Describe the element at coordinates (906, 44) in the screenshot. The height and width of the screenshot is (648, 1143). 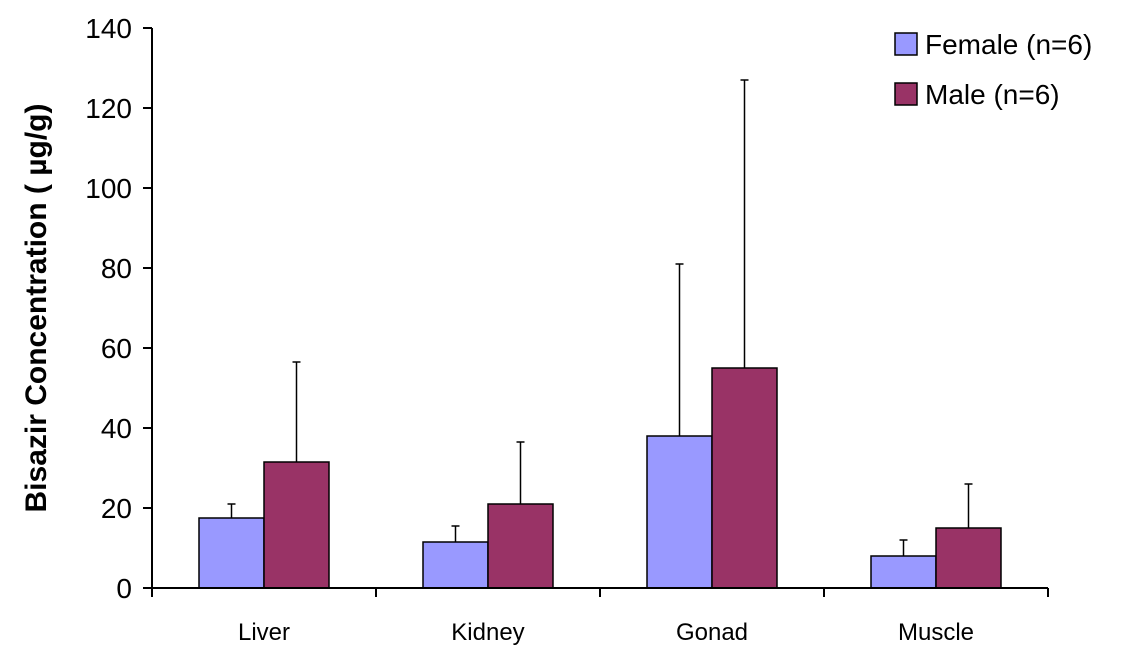
I see `legend-swatch-female` at that location.